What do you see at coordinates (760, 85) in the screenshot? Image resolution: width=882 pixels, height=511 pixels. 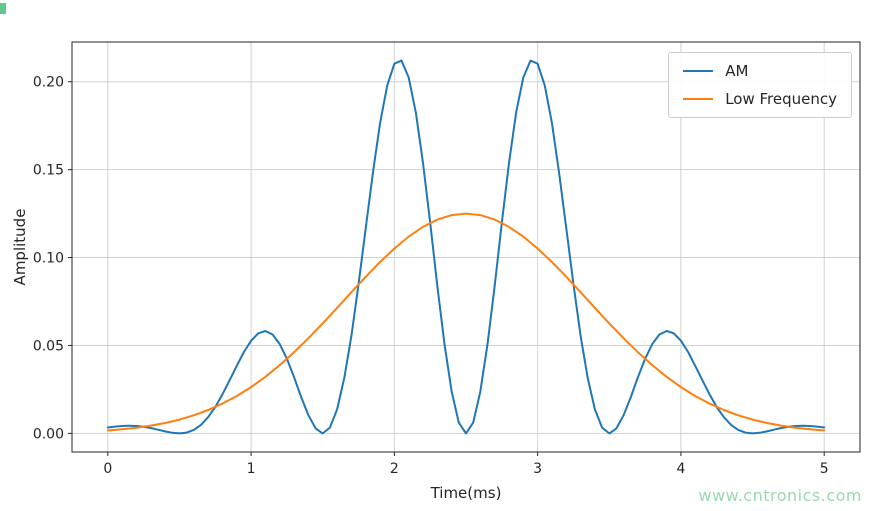 I see `legend: AM Low Frequency` at bounding box center [760, 85].